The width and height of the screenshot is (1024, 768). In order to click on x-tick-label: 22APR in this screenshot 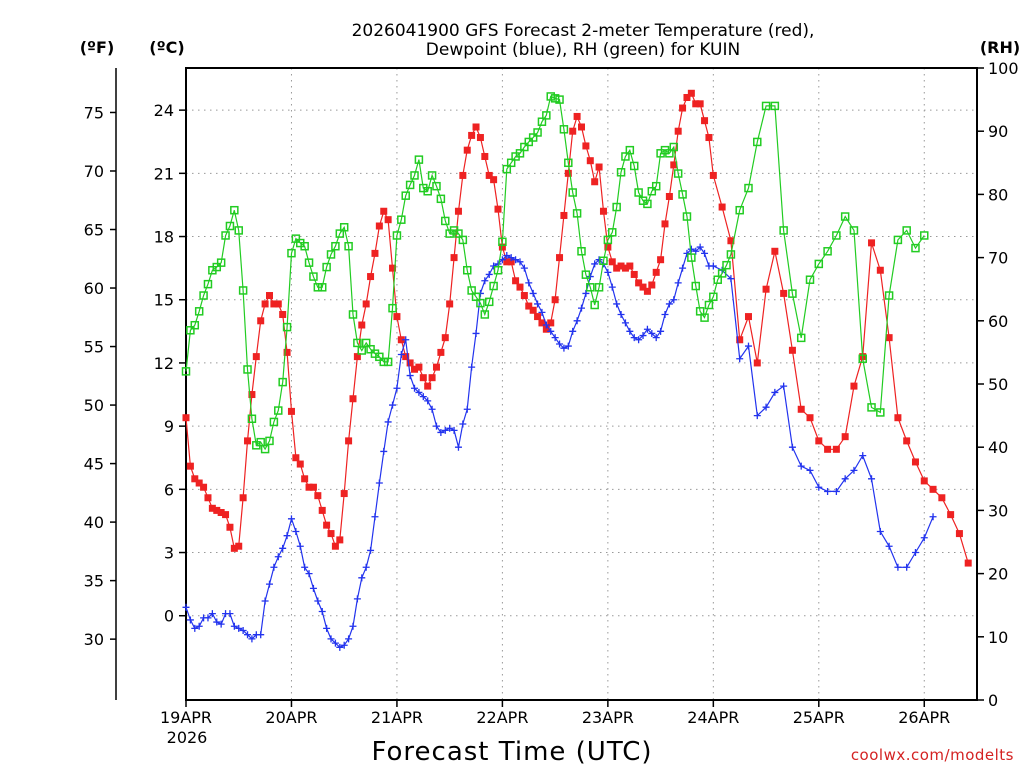, I will do `click(502, 717)`.